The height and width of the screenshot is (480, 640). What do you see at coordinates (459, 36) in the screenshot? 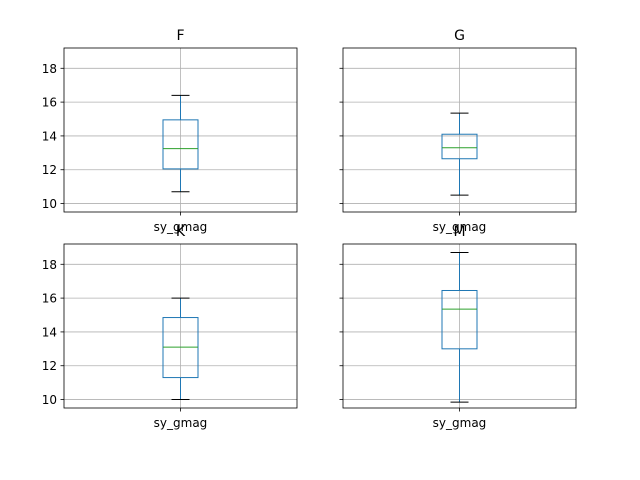
I see `subplot-title: G` at bounding box center [459, 36].